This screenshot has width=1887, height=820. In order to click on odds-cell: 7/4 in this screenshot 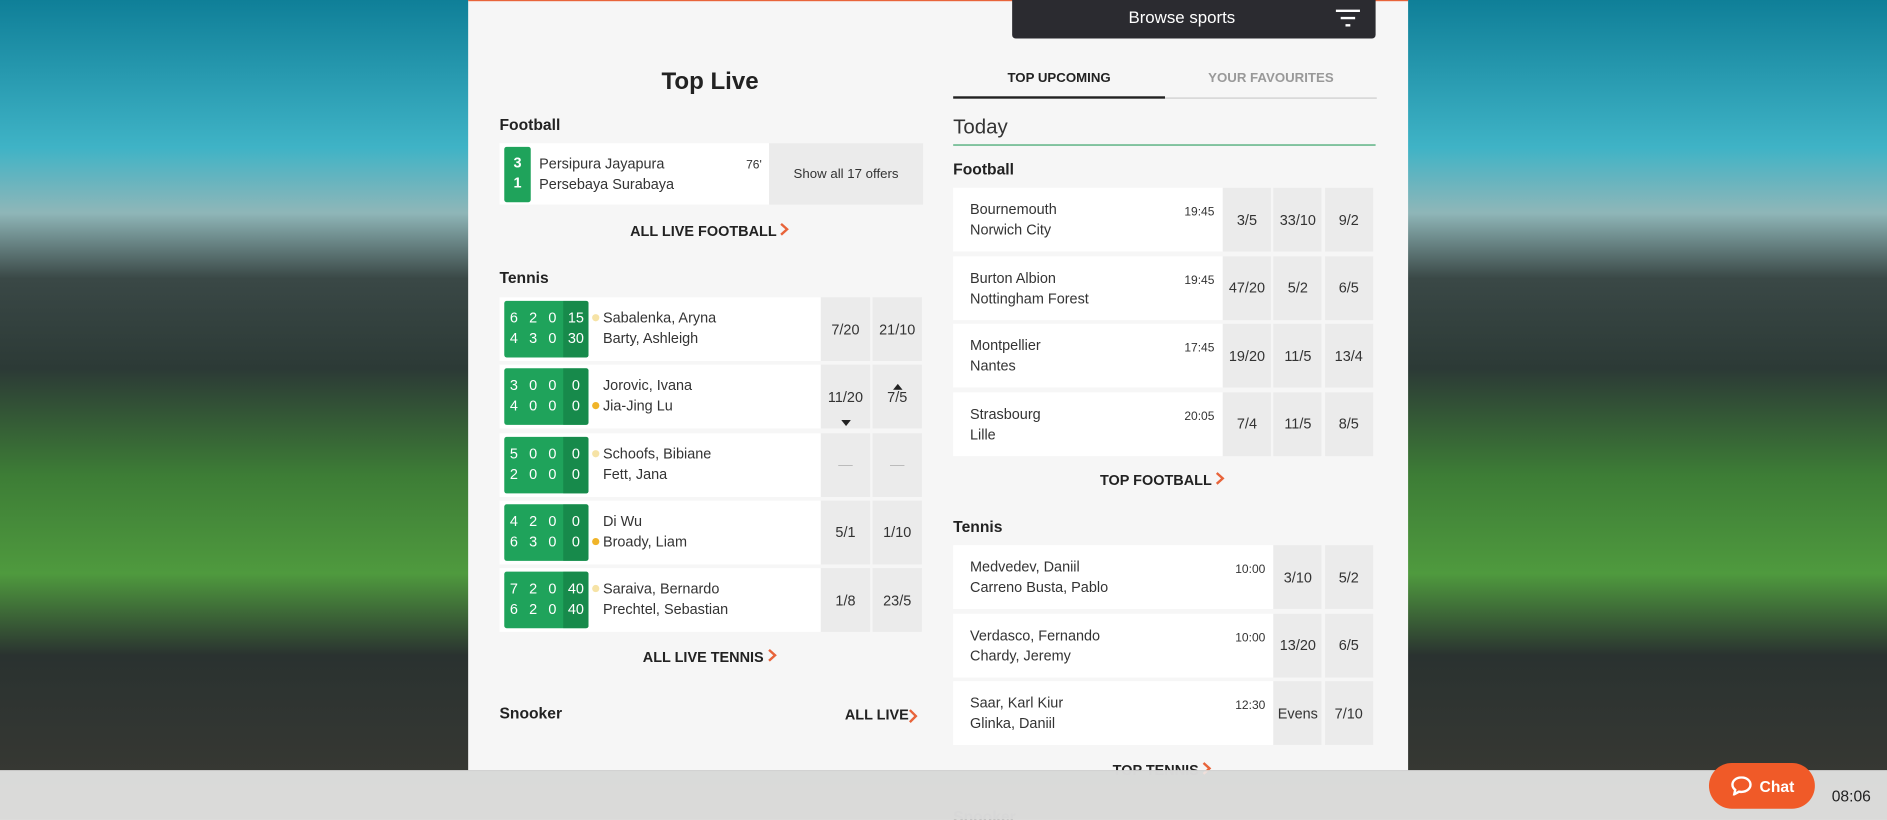, I will do `click(1247, 423)`.